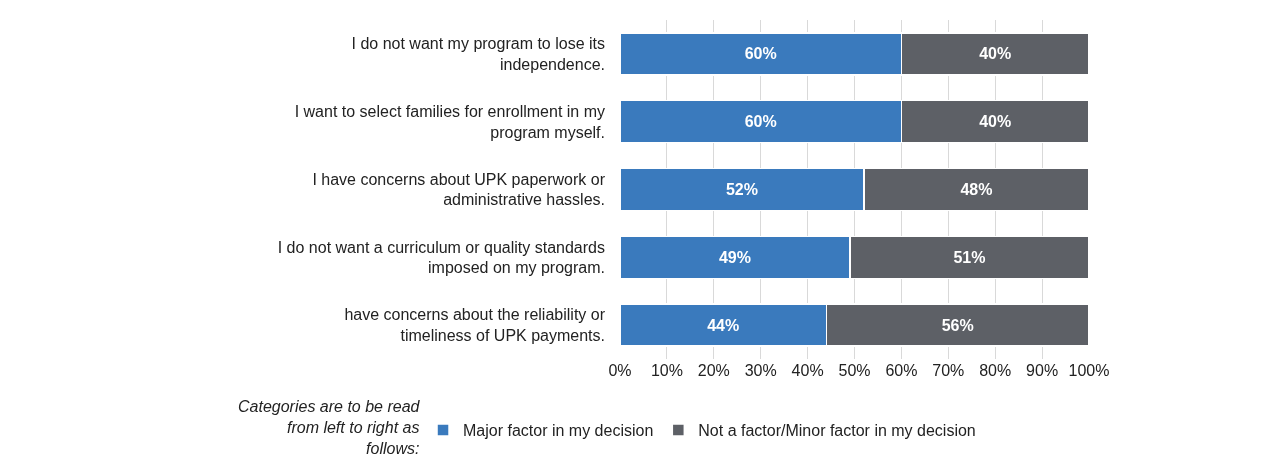 The image size is (1264, 459). Describe the element at coordinates (1089, 370) in the screenshot. I see `x-tick-label: 100%` at that location.